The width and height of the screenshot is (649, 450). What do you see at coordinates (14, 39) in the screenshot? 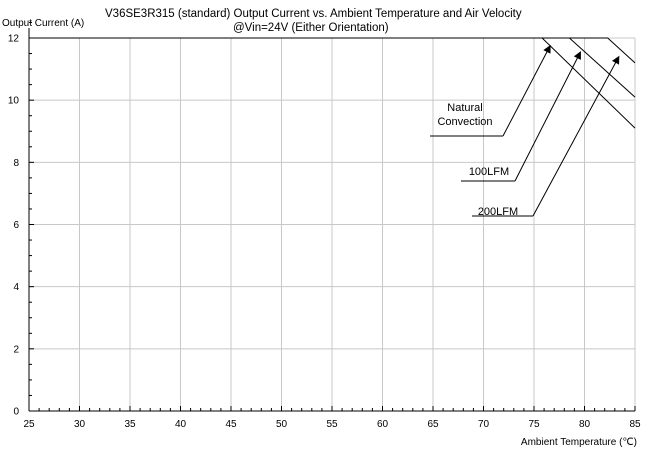
I see `y-tick-label: 12` at bounding box center [14, 39].